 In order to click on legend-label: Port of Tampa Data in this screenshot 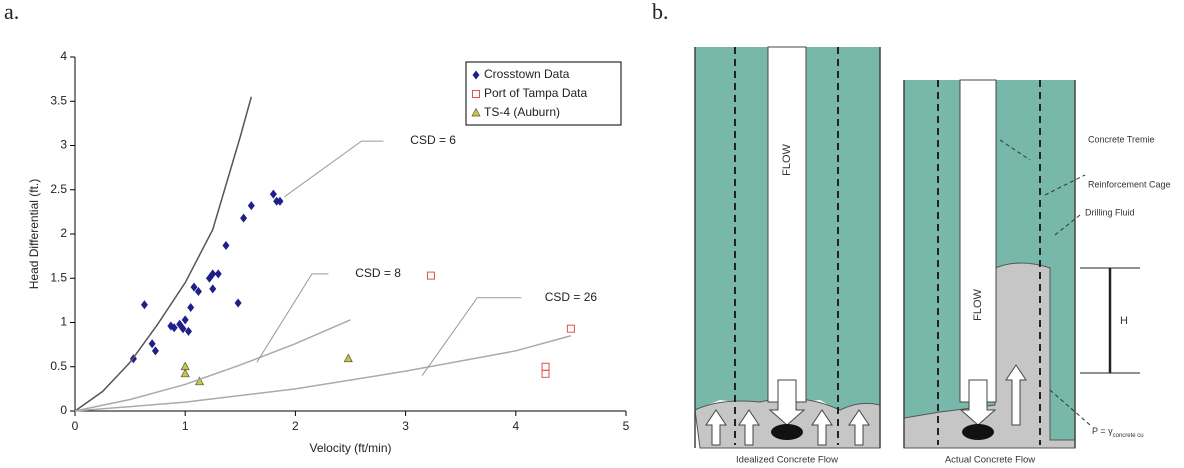, I will do `click(535, 93)`.